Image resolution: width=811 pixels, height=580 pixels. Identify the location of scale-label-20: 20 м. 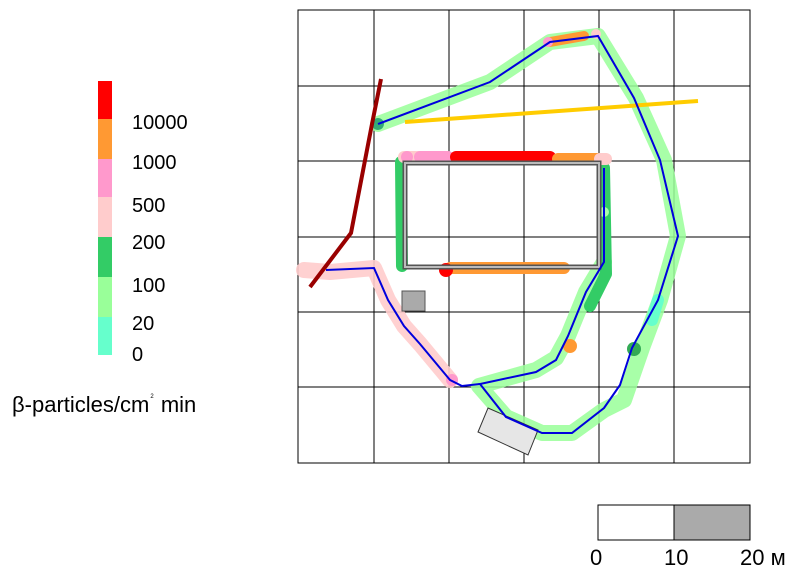
(763, 557).